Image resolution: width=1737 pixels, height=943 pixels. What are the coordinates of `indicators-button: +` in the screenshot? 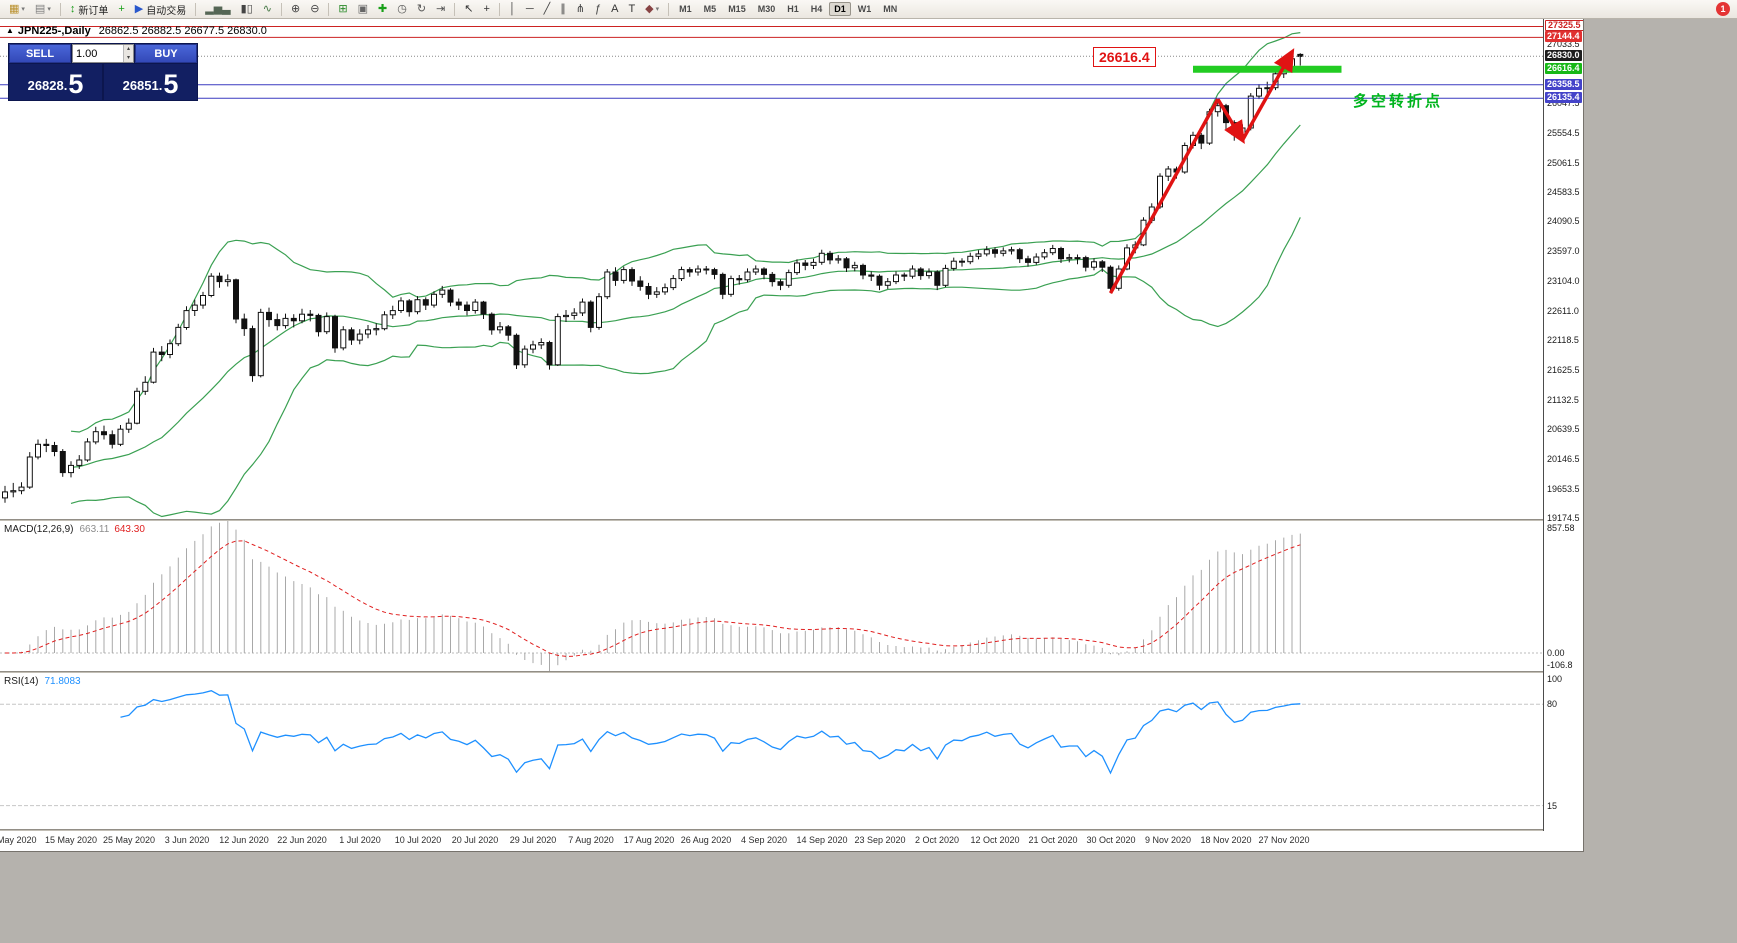 It's located at (121, 9).